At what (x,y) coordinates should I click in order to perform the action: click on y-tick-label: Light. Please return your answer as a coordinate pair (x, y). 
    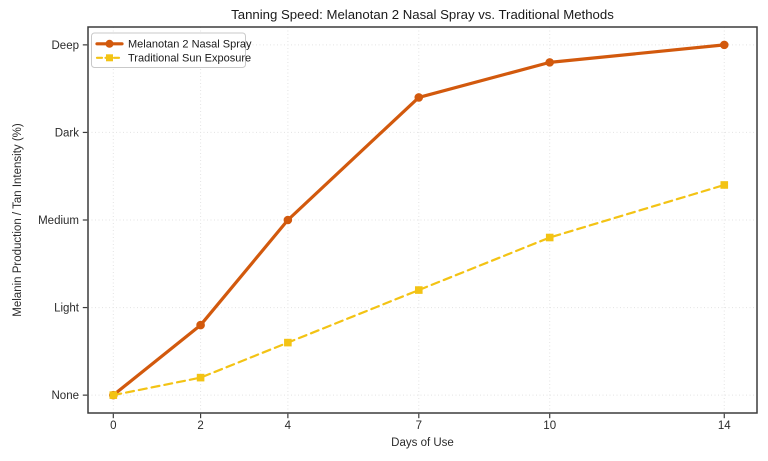
    Looking at the image, I should click on (67, 309).